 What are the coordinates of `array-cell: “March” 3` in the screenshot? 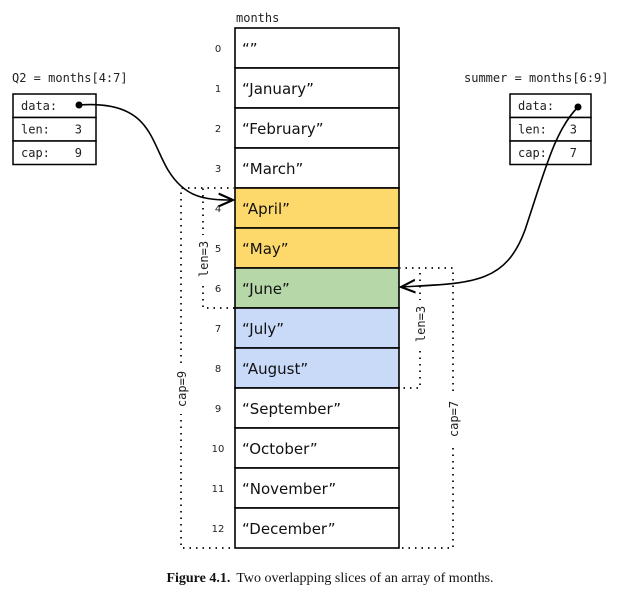 It's located at (307, 168).